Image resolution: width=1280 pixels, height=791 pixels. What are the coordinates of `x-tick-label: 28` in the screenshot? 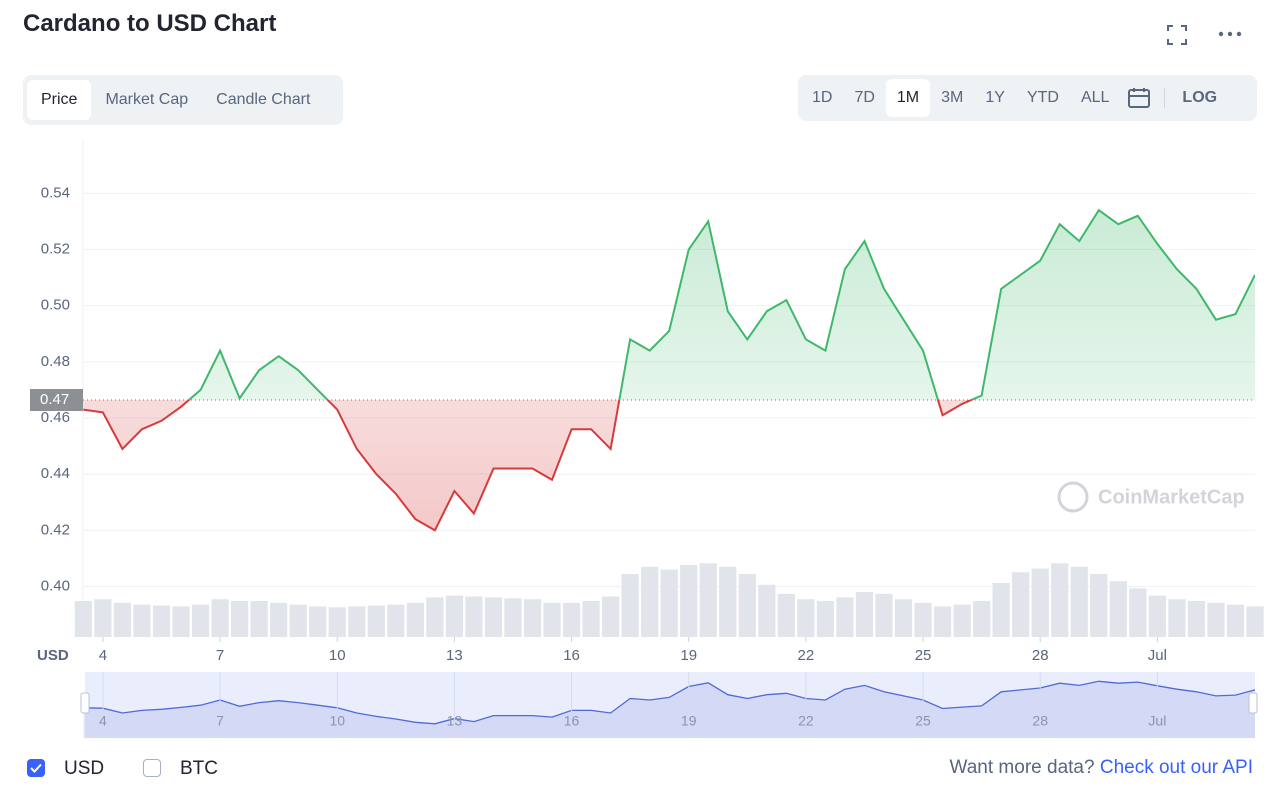 It's located at (1040, 655).